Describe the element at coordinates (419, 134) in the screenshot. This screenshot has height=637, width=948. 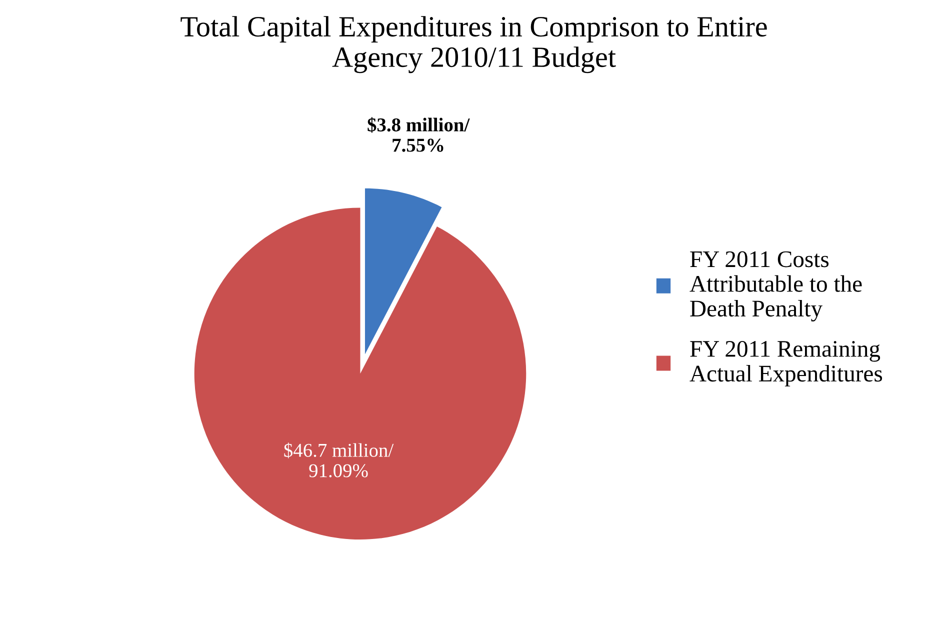
I see `data-label: $3.8 million/ 7.55%` at that location.